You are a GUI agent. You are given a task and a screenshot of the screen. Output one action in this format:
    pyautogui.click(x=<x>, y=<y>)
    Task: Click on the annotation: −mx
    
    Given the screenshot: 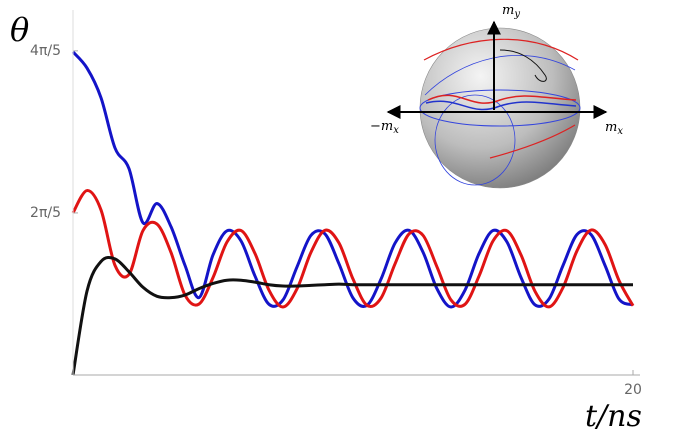 What is the action you would take?
    pyautogui.click(x=384, y=127)
    